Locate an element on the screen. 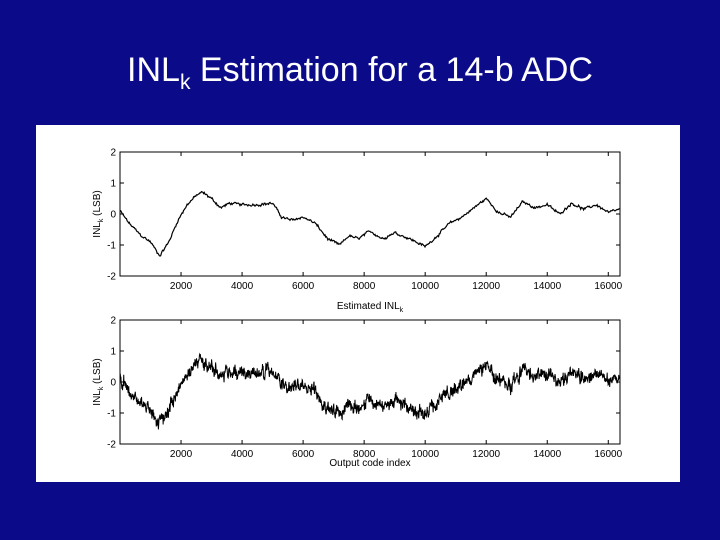 Image resolution: width=720 pixels, height=540 pixels. slide-title: INLk Estimation for a 14-b ADC is located at coordinates (360, 76).